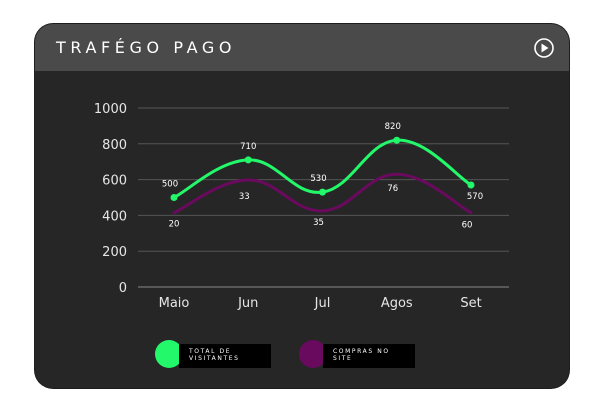 Image resolution: width=604 pixels, height=413 pixels. Describe the element at coordinates (174, 225) in the screenshot. I see `data-label-purchases: 20` at that location.